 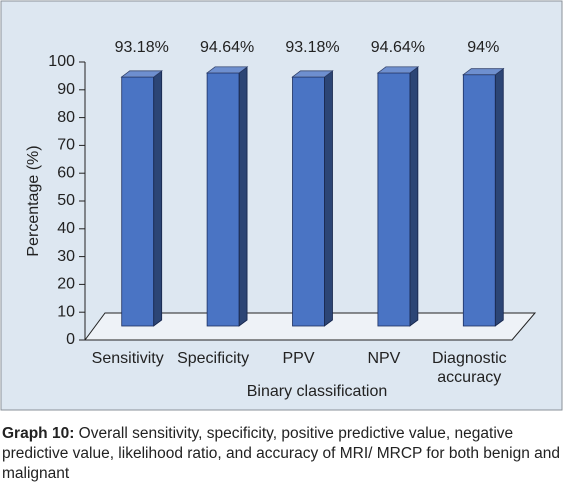 What do you see at coordinates (66, 311) in the screenshot?
I see `y-tick-label: 10` at bounding box center [66, 311].